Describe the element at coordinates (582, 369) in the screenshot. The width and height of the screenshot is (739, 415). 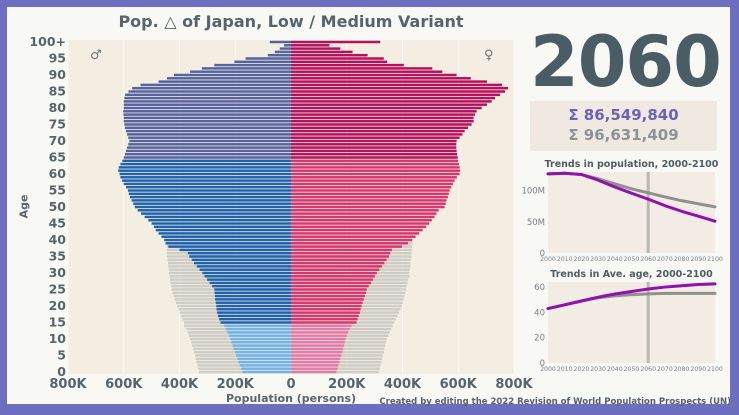
I see `trend-x-tick: 2020` at that location.